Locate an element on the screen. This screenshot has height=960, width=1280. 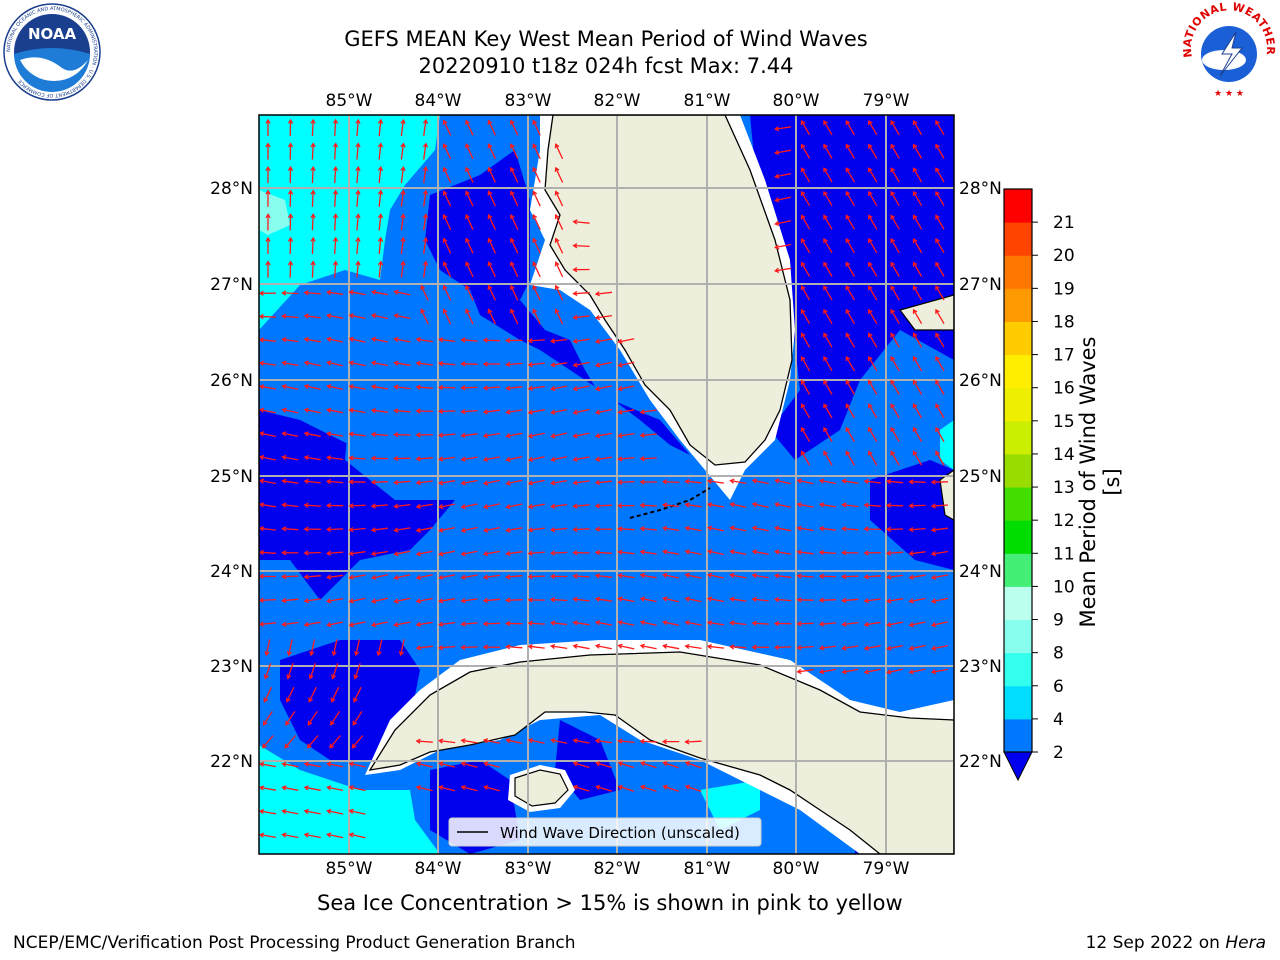
colorbar-swatch is located at coordinates (1018, 239).